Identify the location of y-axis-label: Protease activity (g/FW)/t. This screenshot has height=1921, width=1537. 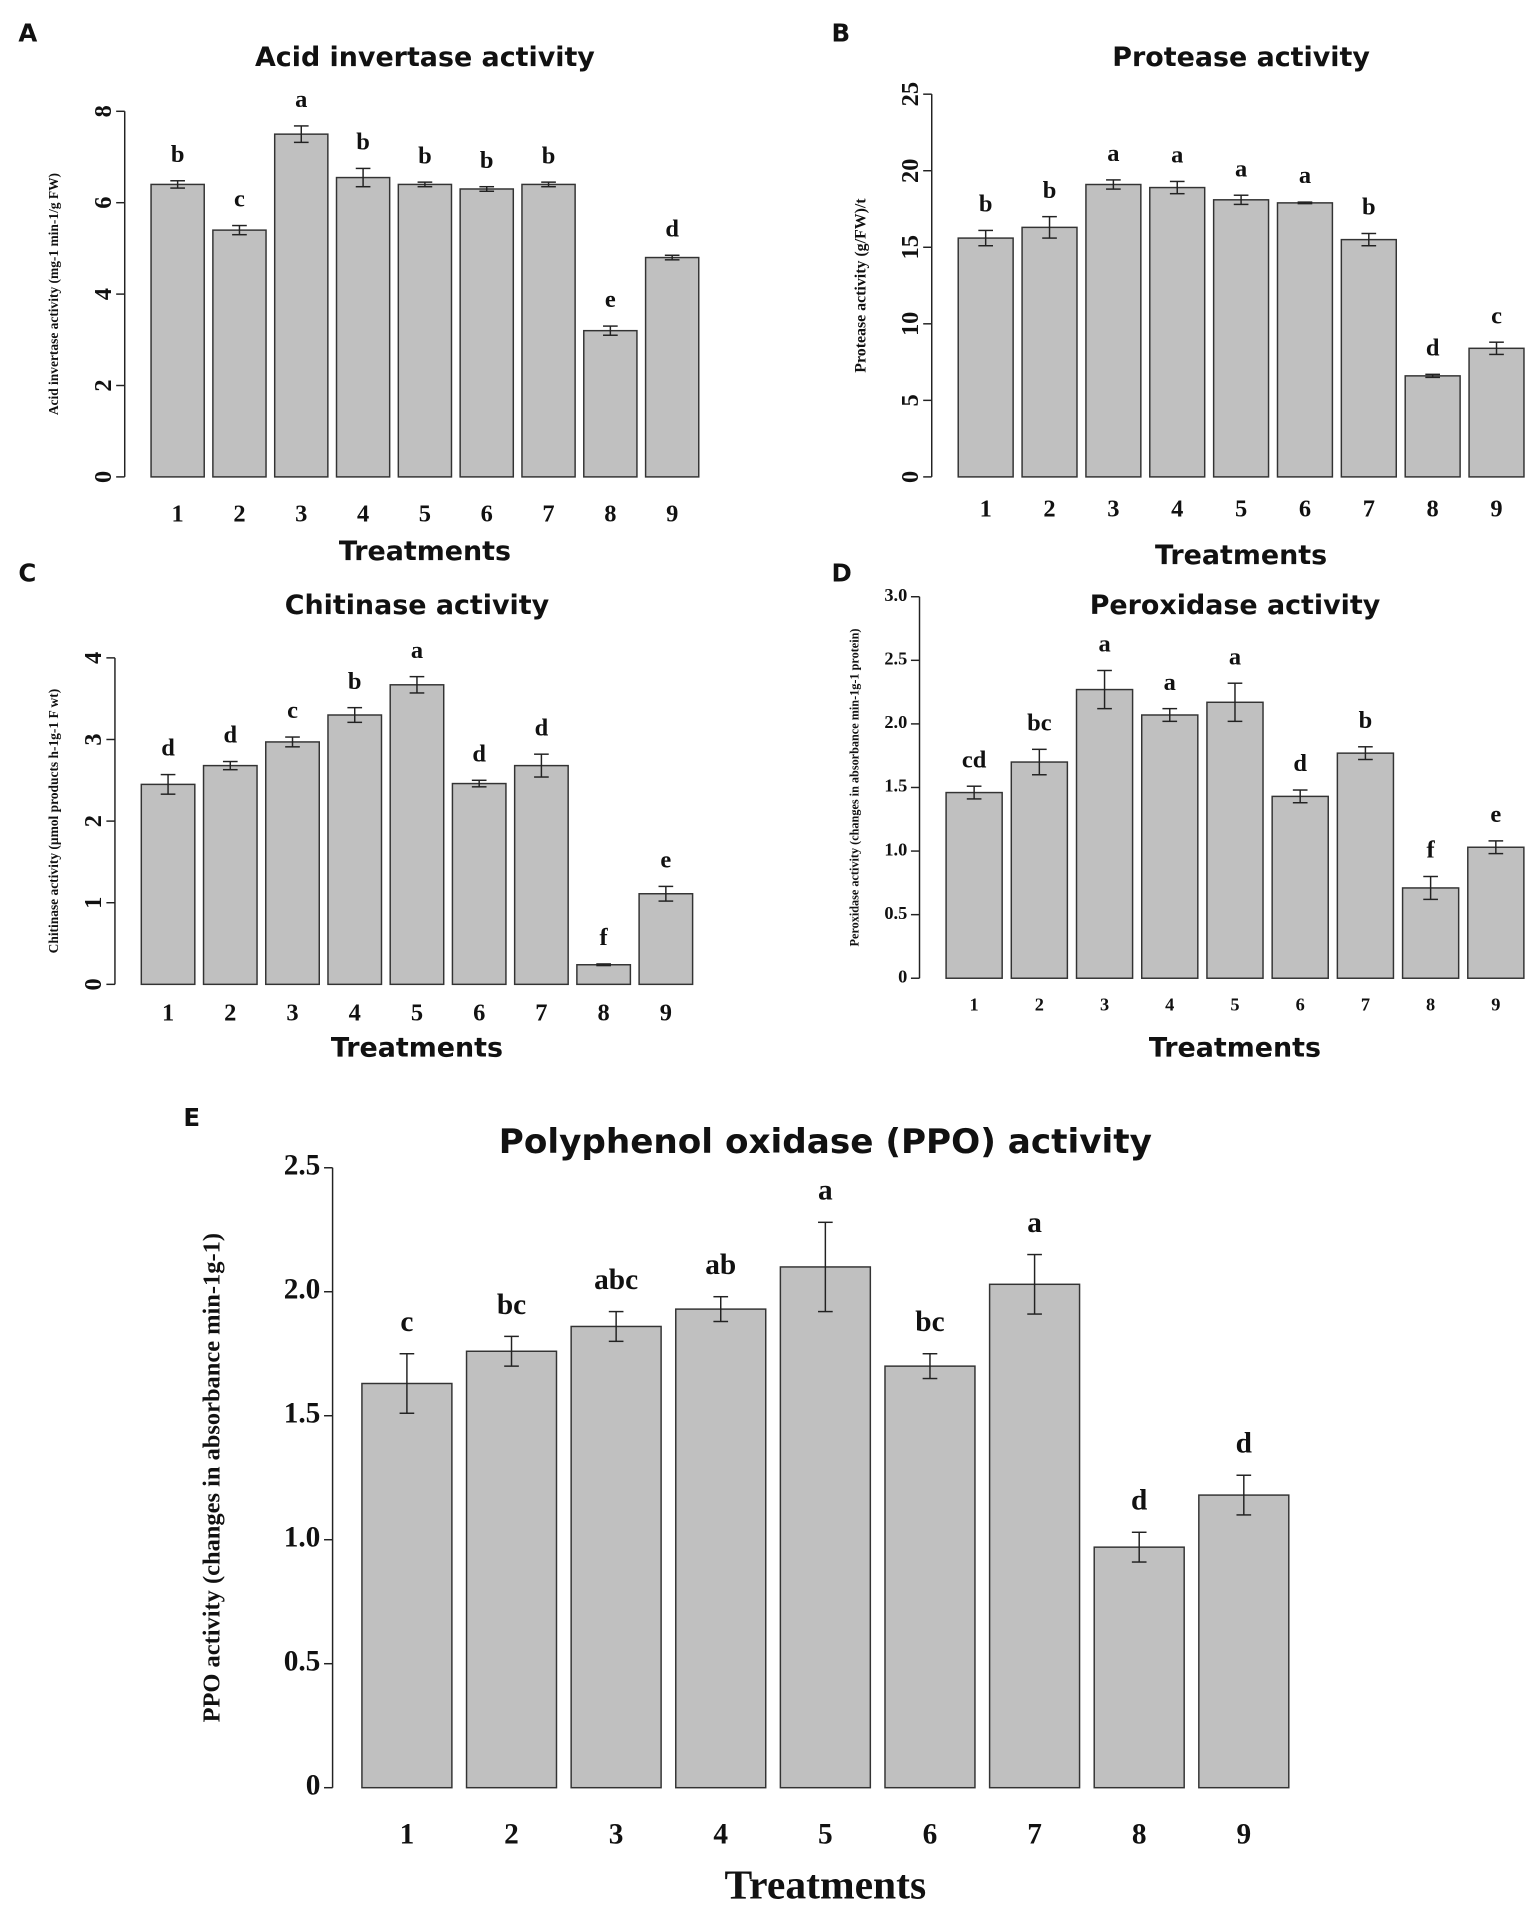
(861, 285).